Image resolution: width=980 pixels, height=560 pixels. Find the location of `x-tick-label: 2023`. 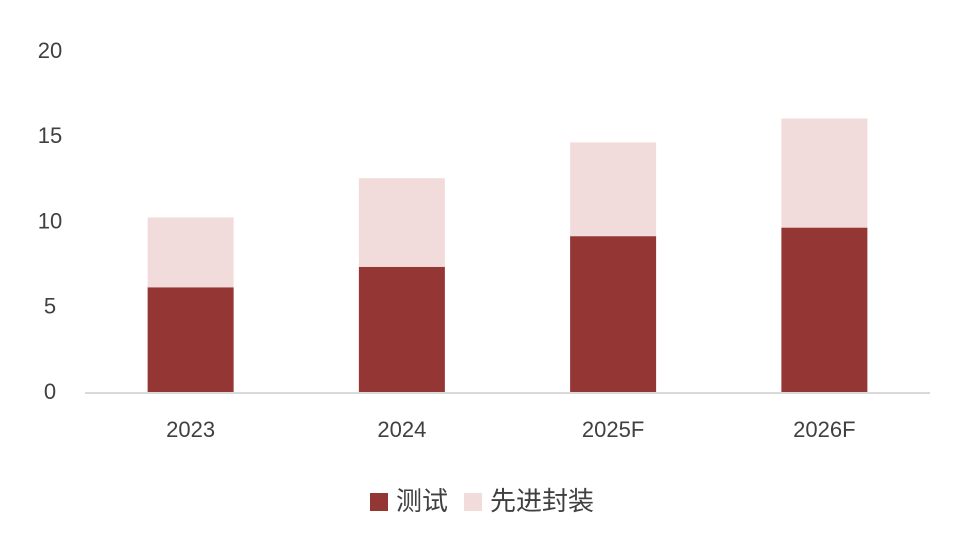

x-tick-label: 2023 is located at coordinates (190, 429).